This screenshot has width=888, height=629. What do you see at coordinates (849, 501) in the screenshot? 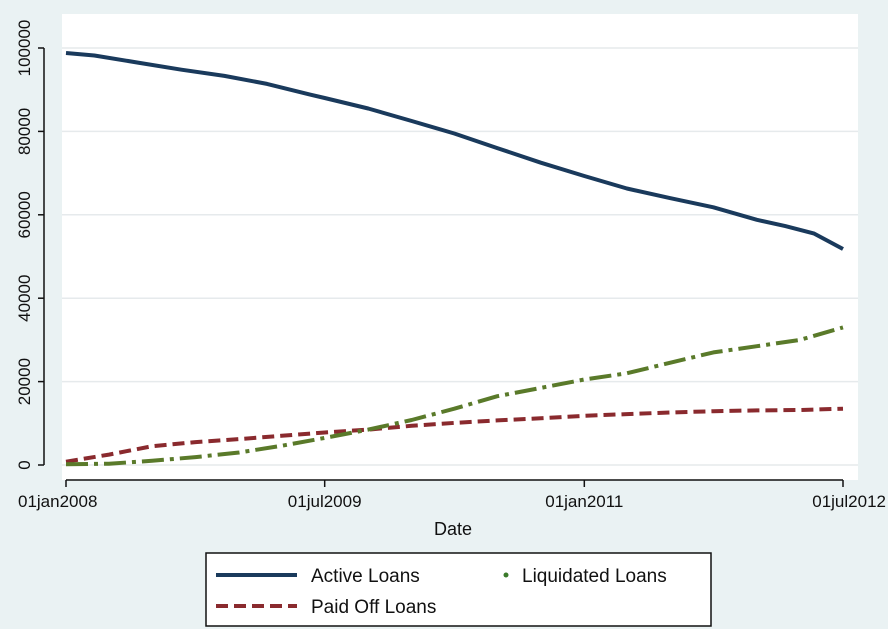
I see `x-tick-label: 01jul2012` at bounding box center [849, 501].